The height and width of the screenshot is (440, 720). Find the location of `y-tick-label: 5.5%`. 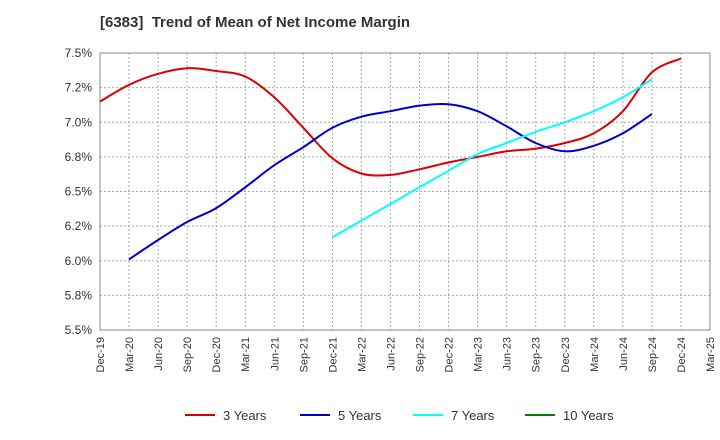

y-tick-label: 5.5% is located at coordinates (79, 330).